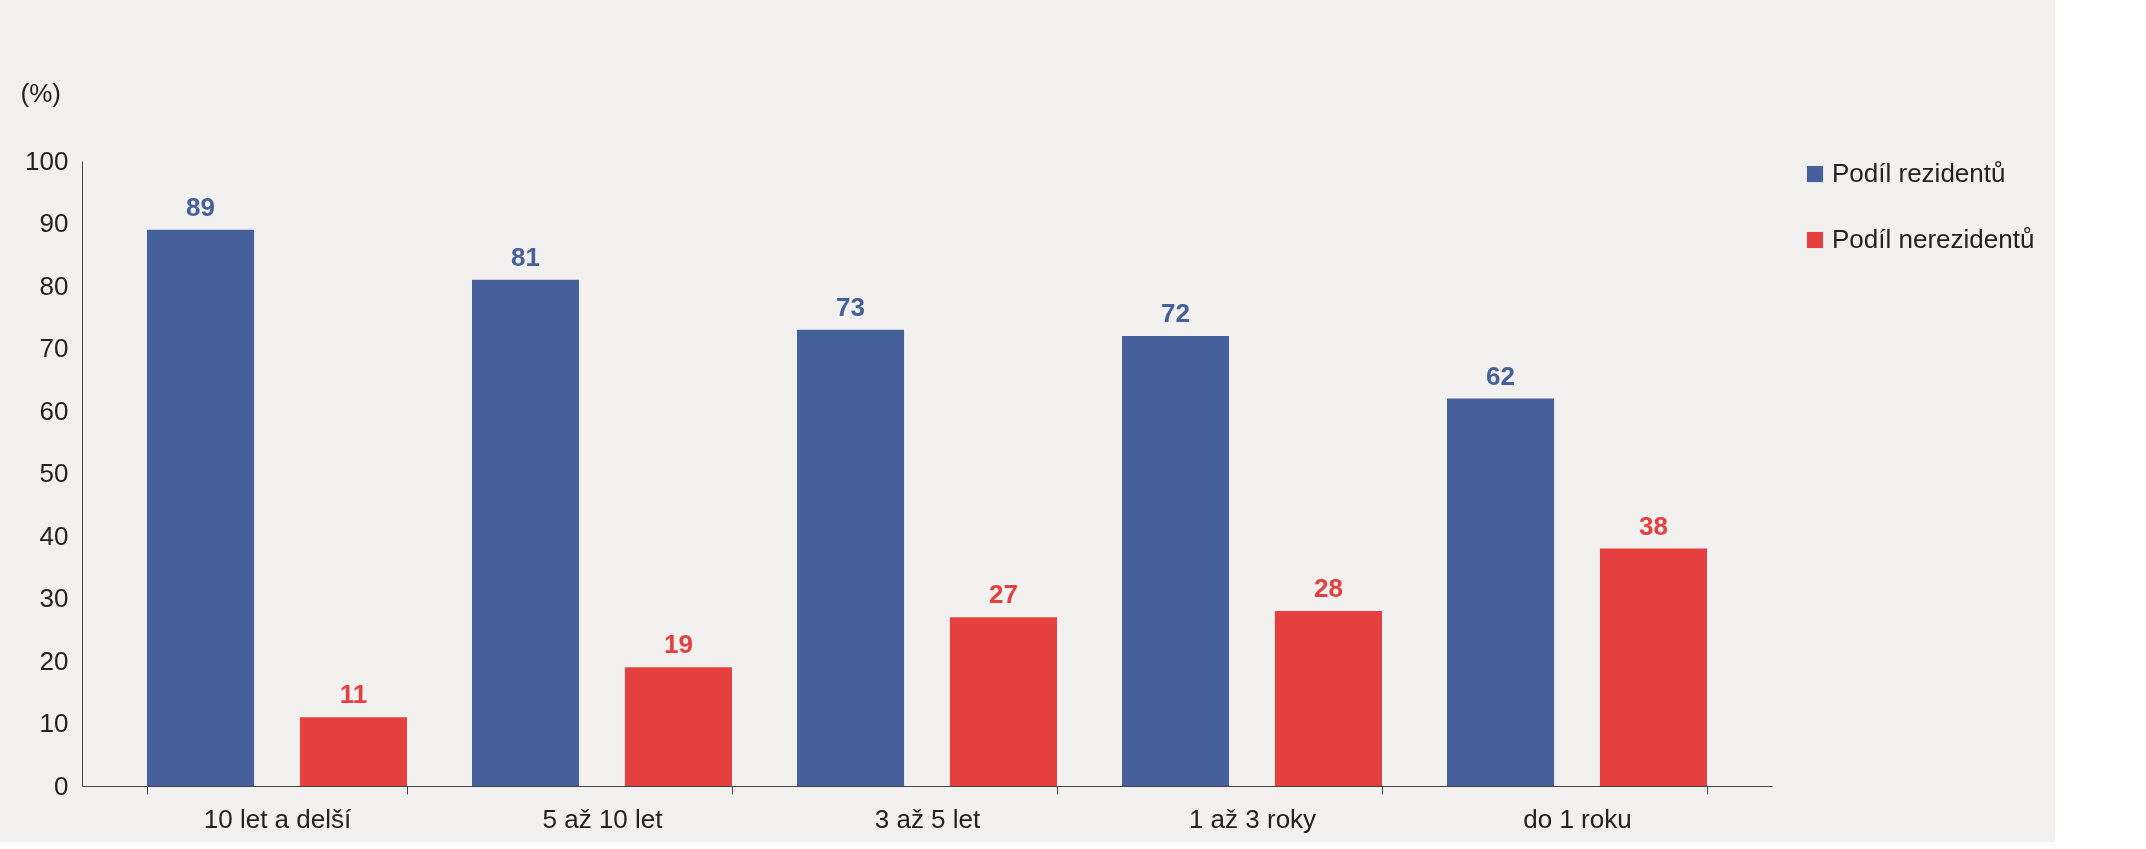  I want to click on data-label: 19, so click(678, 644).